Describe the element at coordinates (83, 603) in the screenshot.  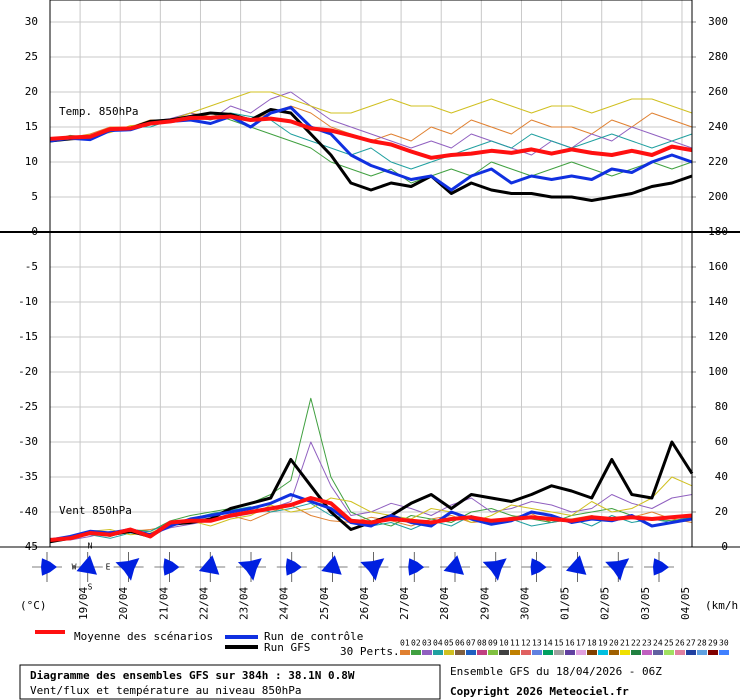
I see `x-tick-label: 19/04` at that location.